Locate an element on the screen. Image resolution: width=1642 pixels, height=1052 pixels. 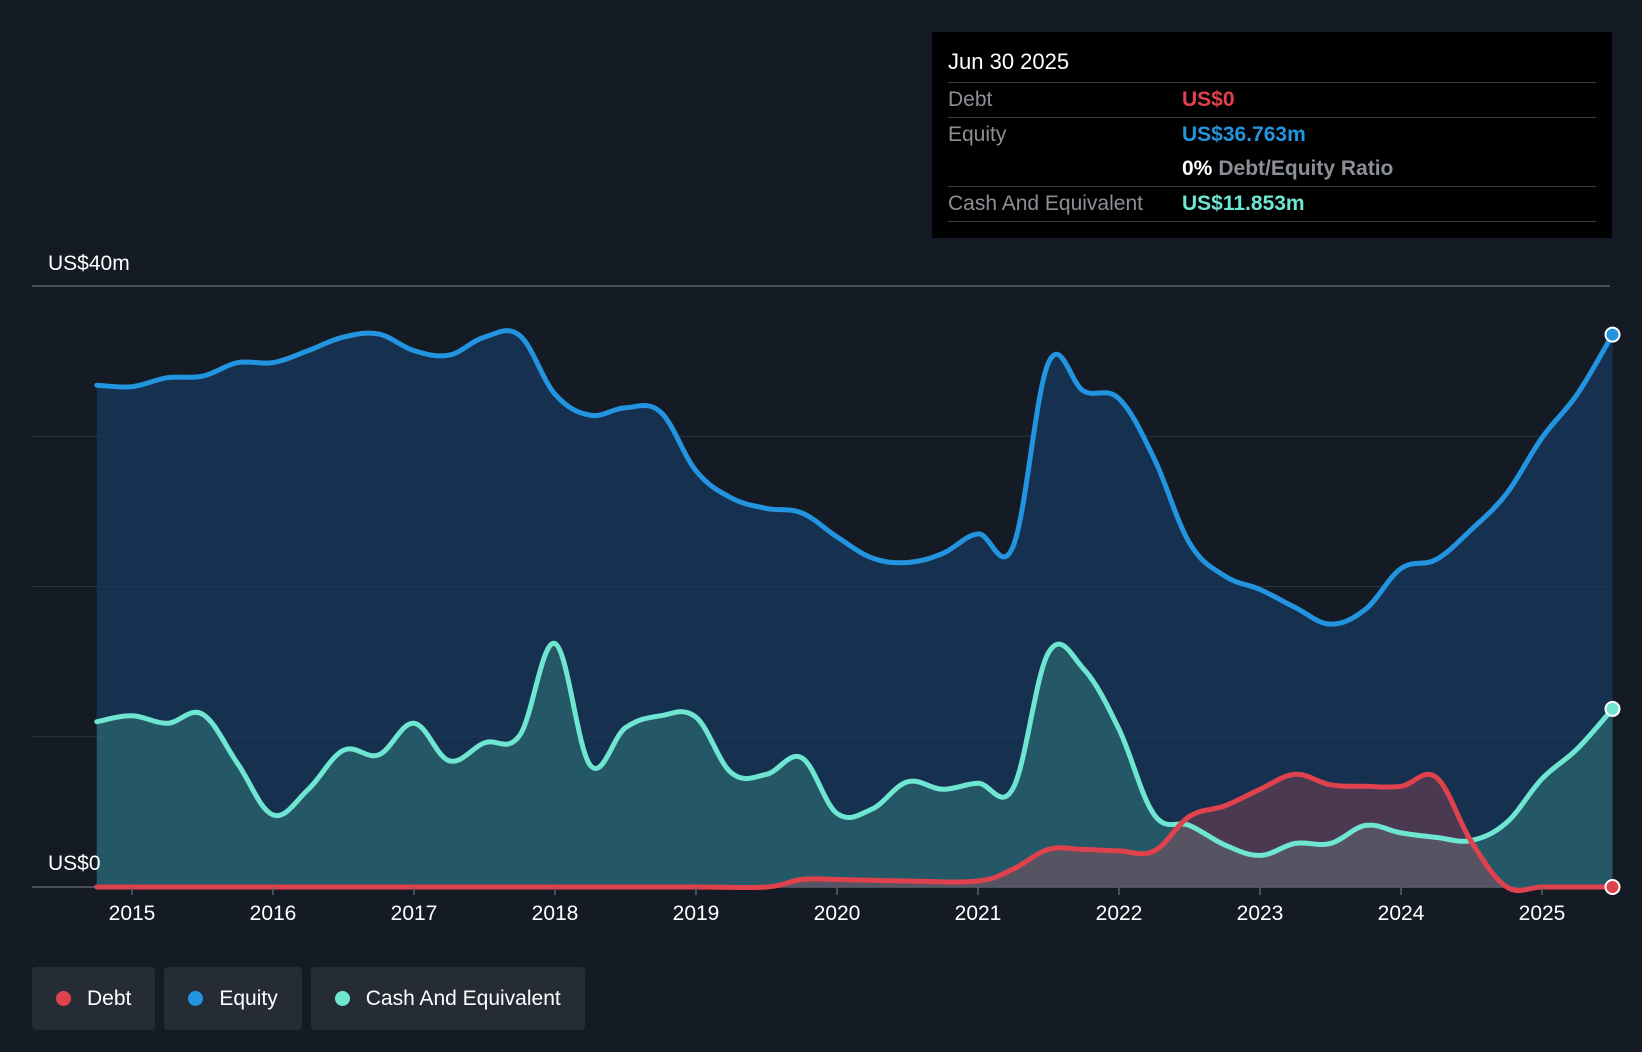
cash-dot-icon is located at coordinates (342, 998).